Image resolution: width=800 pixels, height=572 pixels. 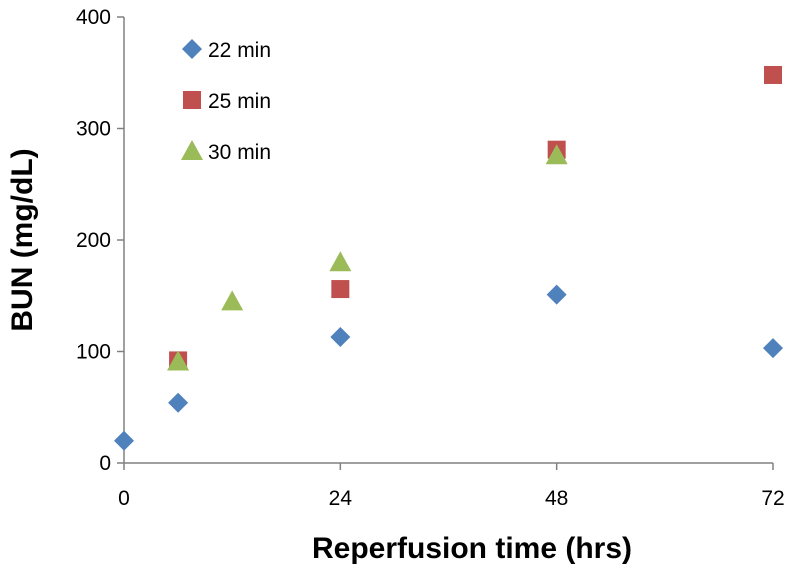 What do you see at coordinates (239, 50) in the screenshot?
I see `legend-label: 22 min` at bounding box center [239, 50].